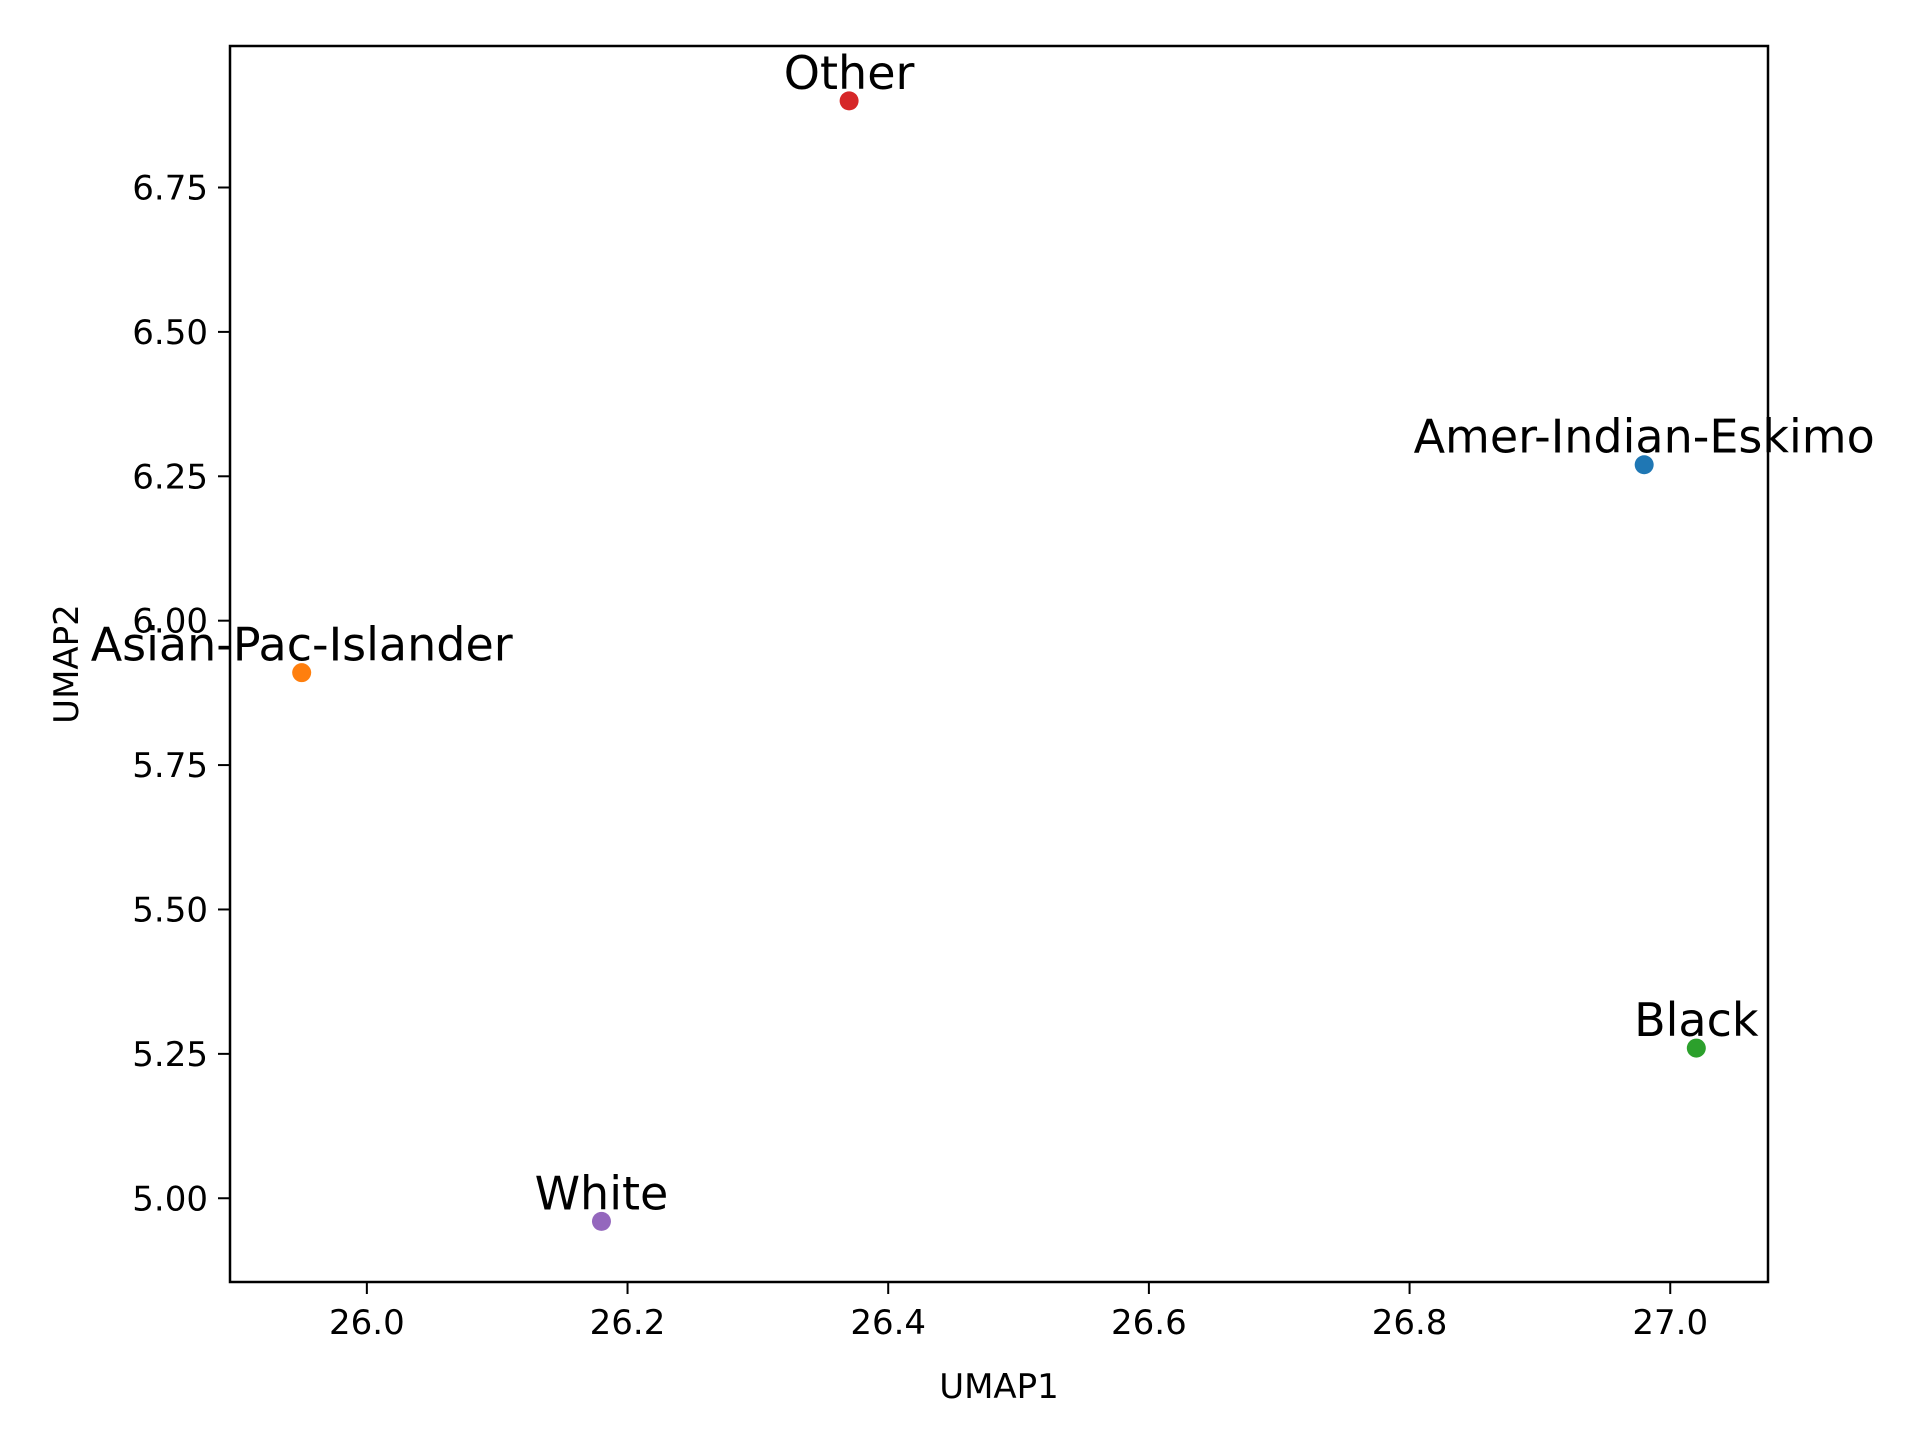 Image resolution: width=1920 pixels, height=1445 pixels. What do you see at coordinates (170, 1055) in the screenshot?
I see `y-tick-label: 5.25` at bounding box center [170, 1055].